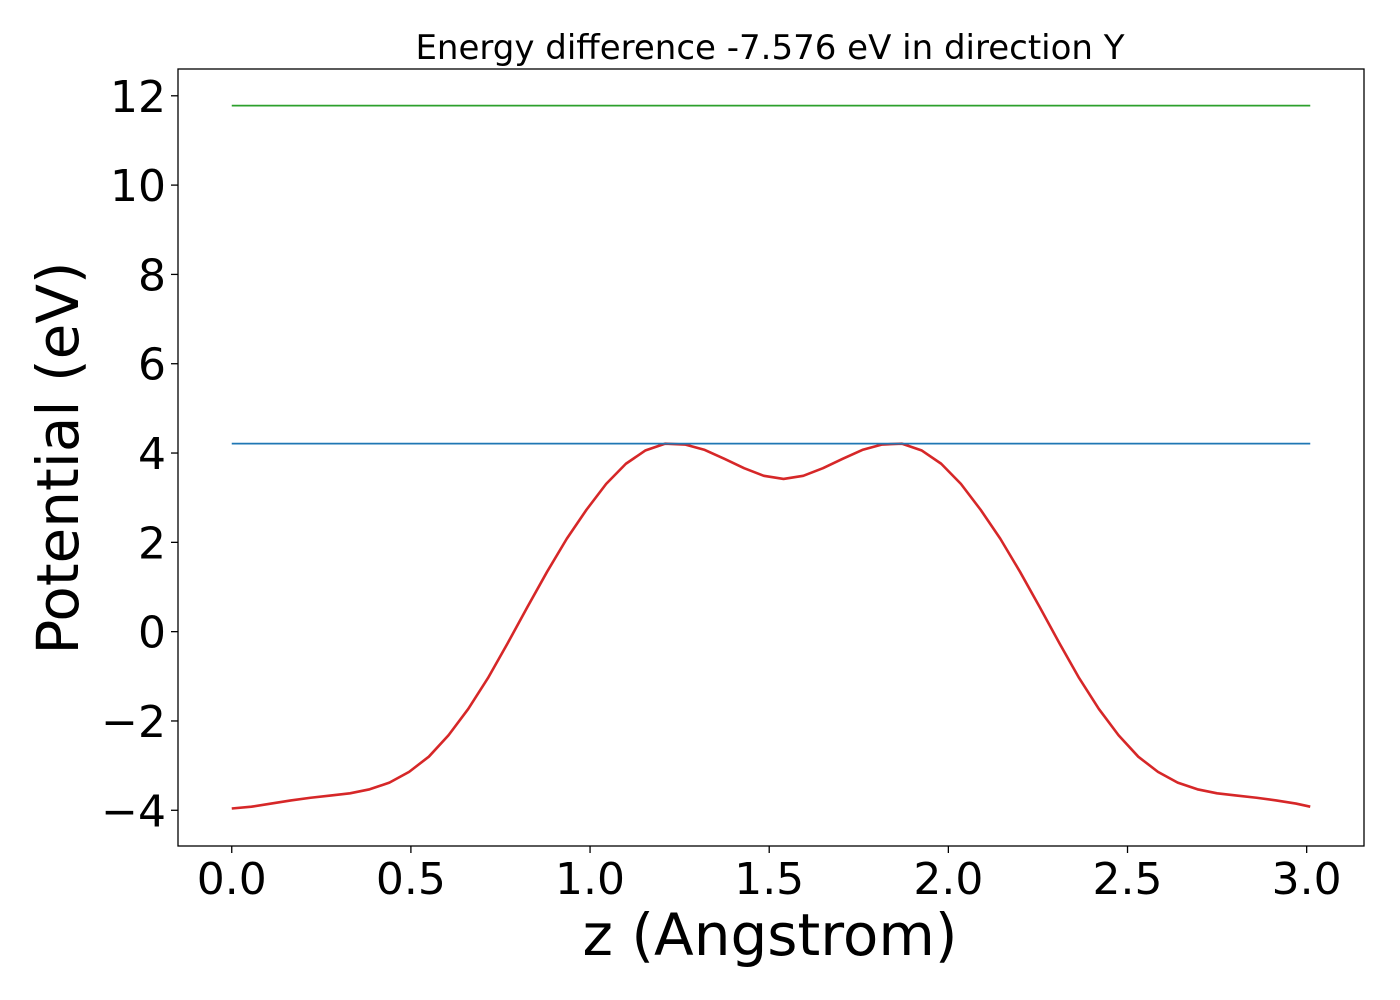 This screenshot has height=1000, width=1400. Describe the element at coordinates (411, 879) in the screenshot. I see `x-tick-label: 0.5` at that location.